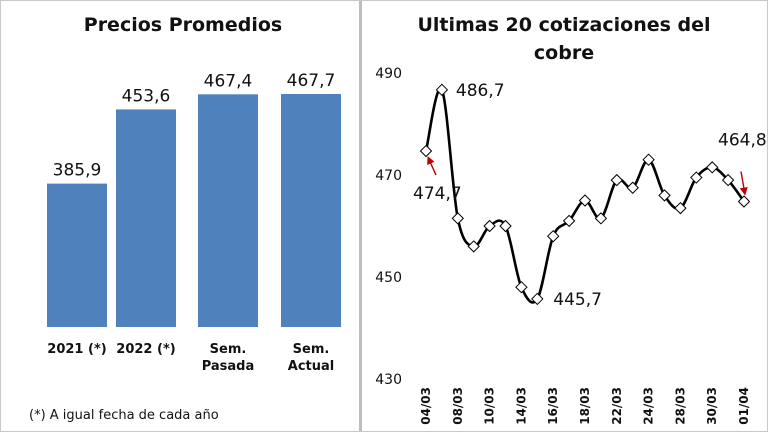 This screenshot has height=432, width=768. I want to click on y-tick-470: 470, so click(388, 176).